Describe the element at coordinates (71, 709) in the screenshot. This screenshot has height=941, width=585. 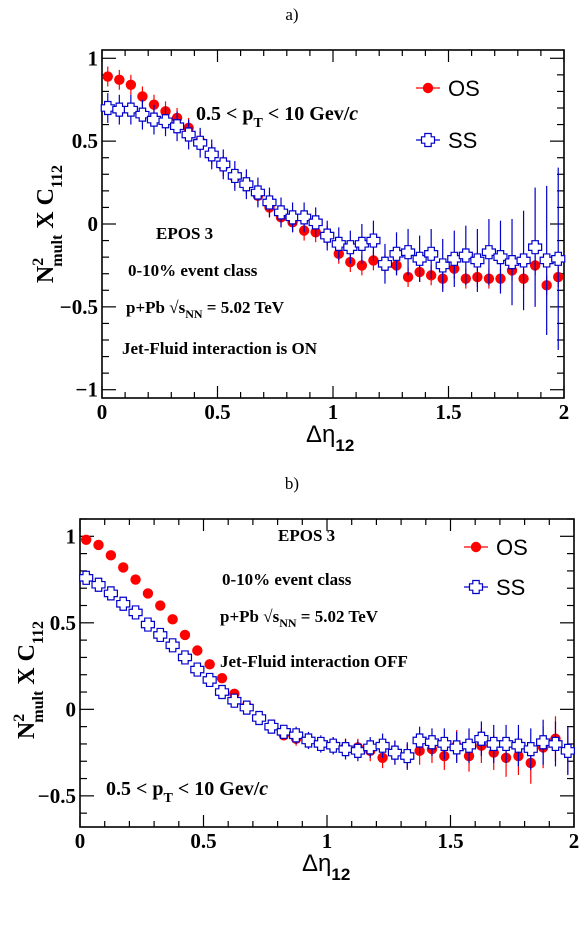
I see `y-tick-label: 0` at that location.